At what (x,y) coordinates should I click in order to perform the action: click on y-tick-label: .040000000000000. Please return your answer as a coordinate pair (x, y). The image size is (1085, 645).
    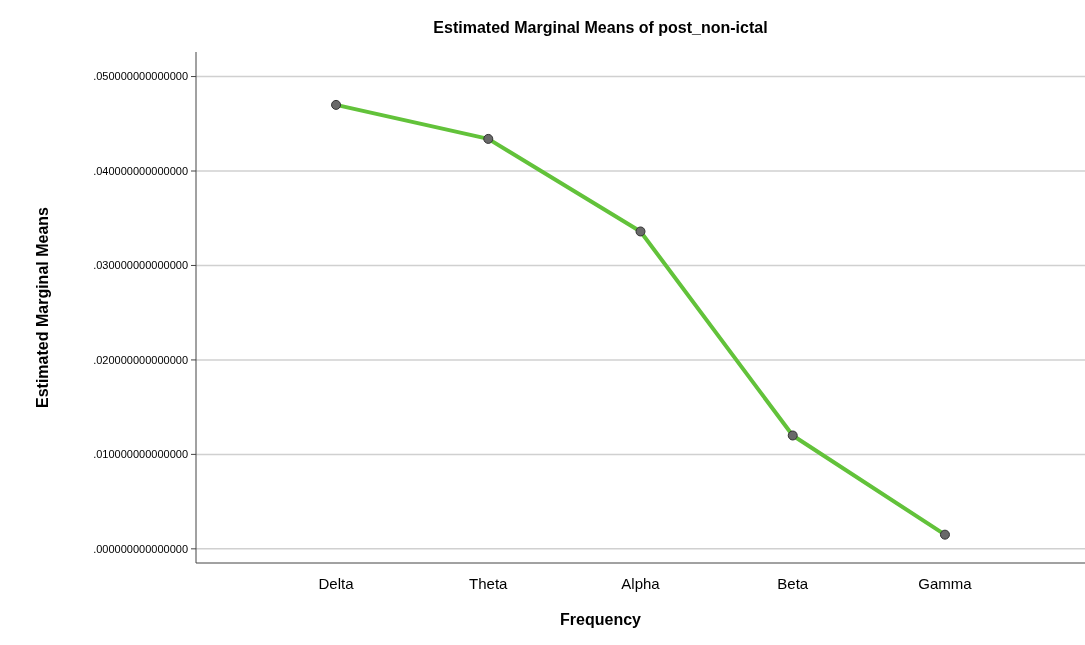
    Looking at the image, I should click on (140, 170).